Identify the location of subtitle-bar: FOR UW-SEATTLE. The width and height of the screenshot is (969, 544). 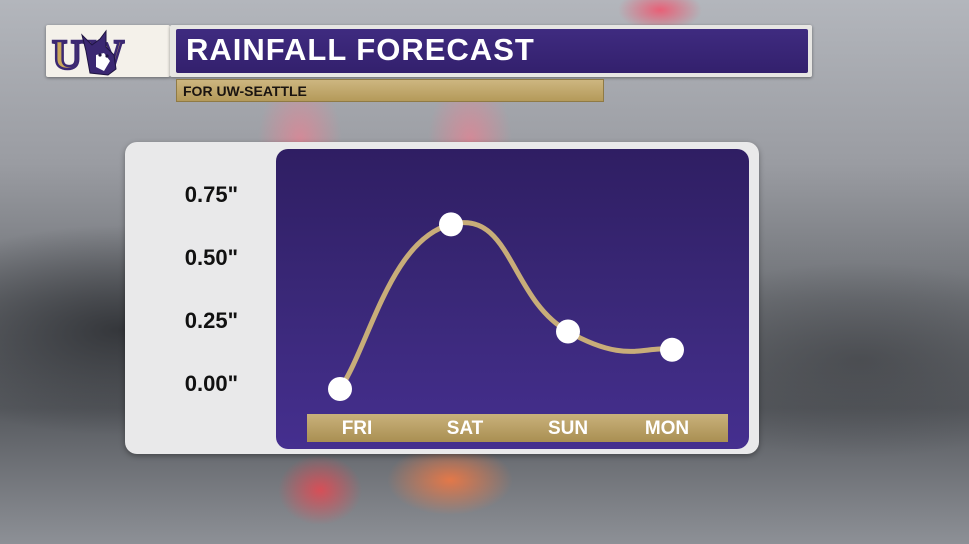
(390, 90).